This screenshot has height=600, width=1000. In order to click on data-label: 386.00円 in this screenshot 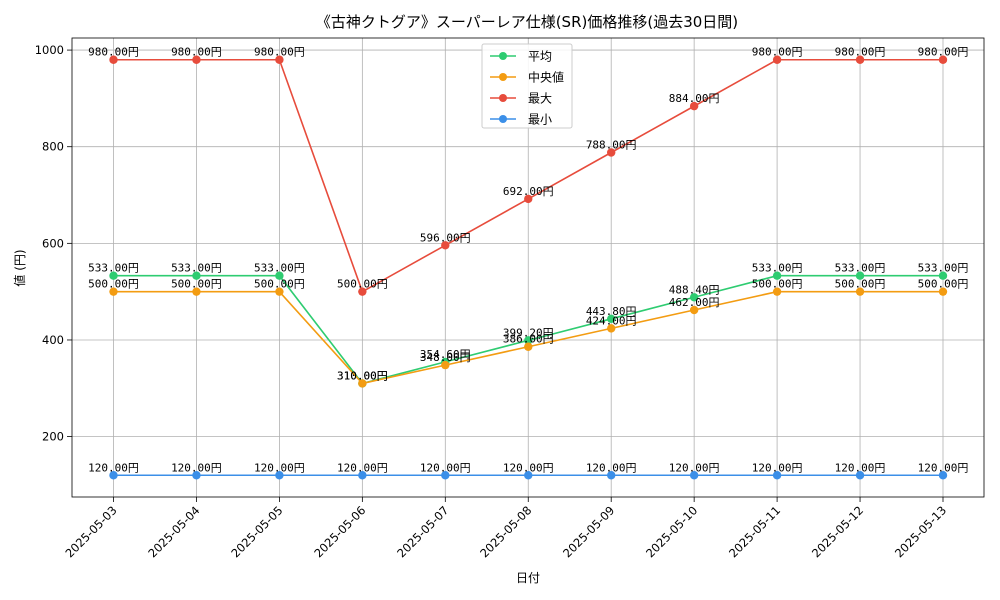, I will do `click(528, 339)`.